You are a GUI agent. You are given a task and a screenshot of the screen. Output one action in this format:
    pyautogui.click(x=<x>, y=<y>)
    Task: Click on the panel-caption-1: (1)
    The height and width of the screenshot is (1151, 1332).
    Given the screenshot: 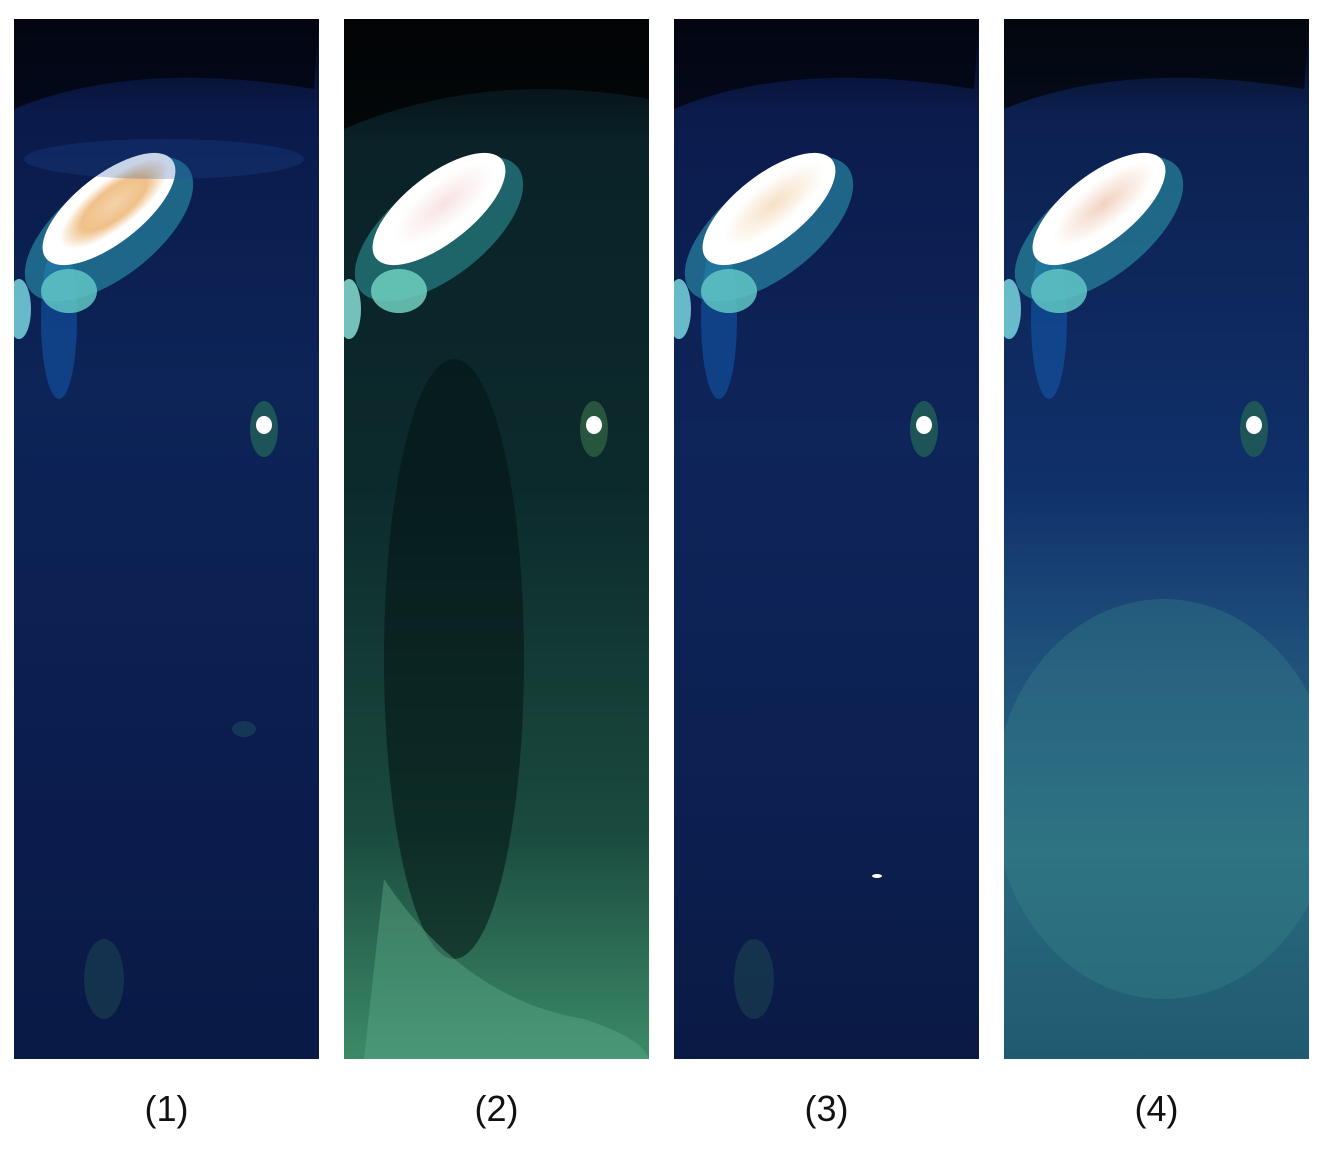 What is the action you would take?
    pyautogui.click(x=166, y=1108)
    